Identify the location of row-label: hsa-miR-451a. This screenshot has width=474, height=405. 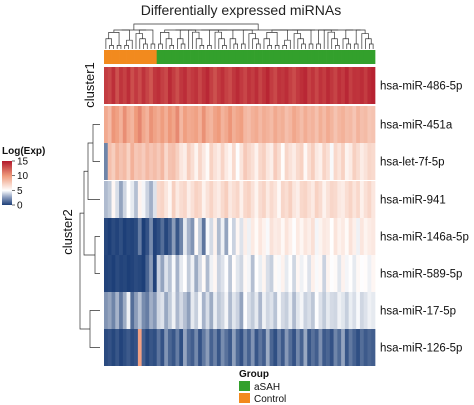
(416, 126).